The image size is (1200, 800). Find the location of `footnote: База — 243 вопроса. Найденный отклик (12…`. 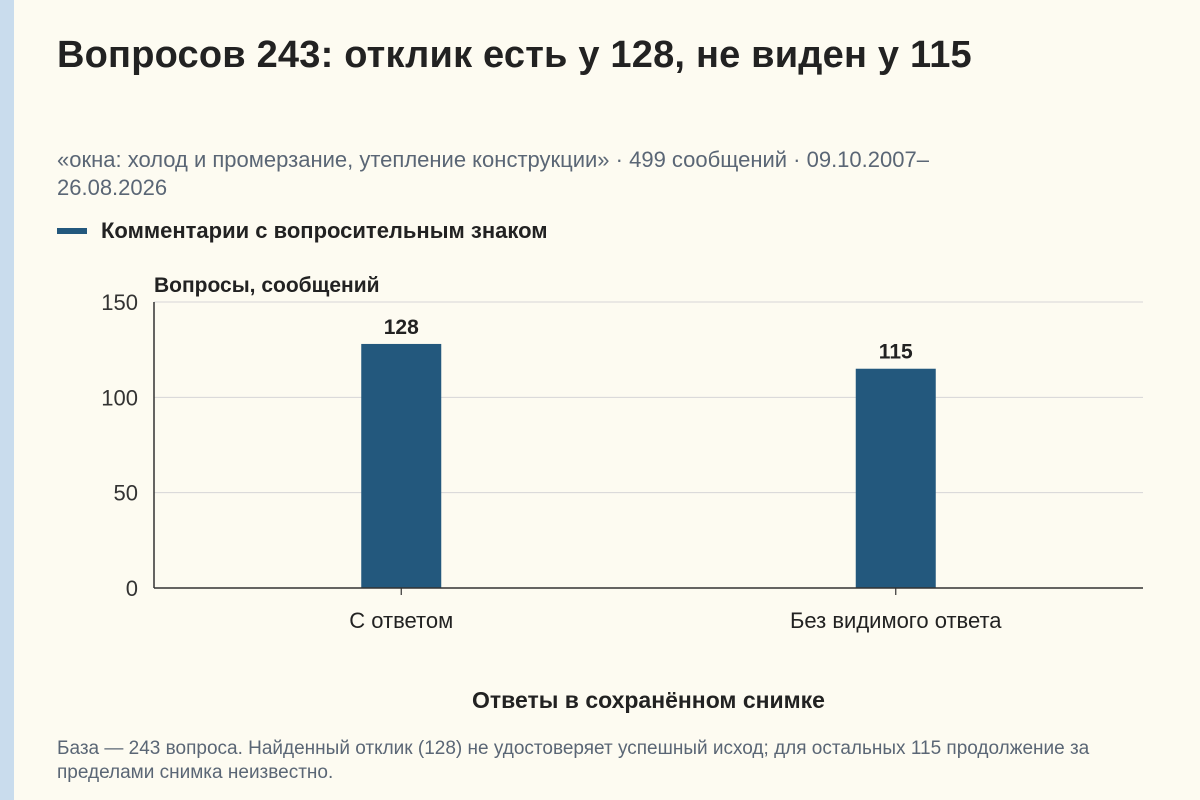

footnote: База — 243 вопроса. Найденный отклик (12… is located at coordinates (573, 760).